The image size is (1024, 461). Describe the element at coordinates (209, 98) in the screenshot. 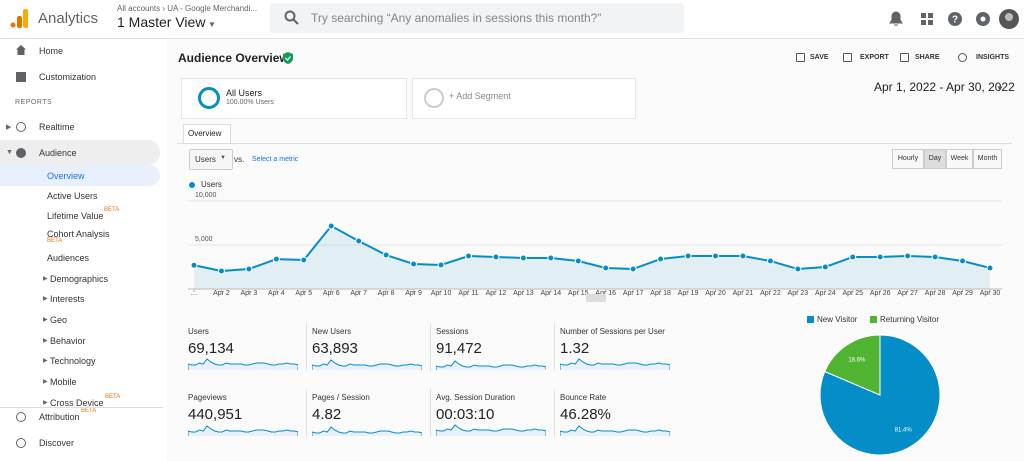

I see `segment-ring` at that location.